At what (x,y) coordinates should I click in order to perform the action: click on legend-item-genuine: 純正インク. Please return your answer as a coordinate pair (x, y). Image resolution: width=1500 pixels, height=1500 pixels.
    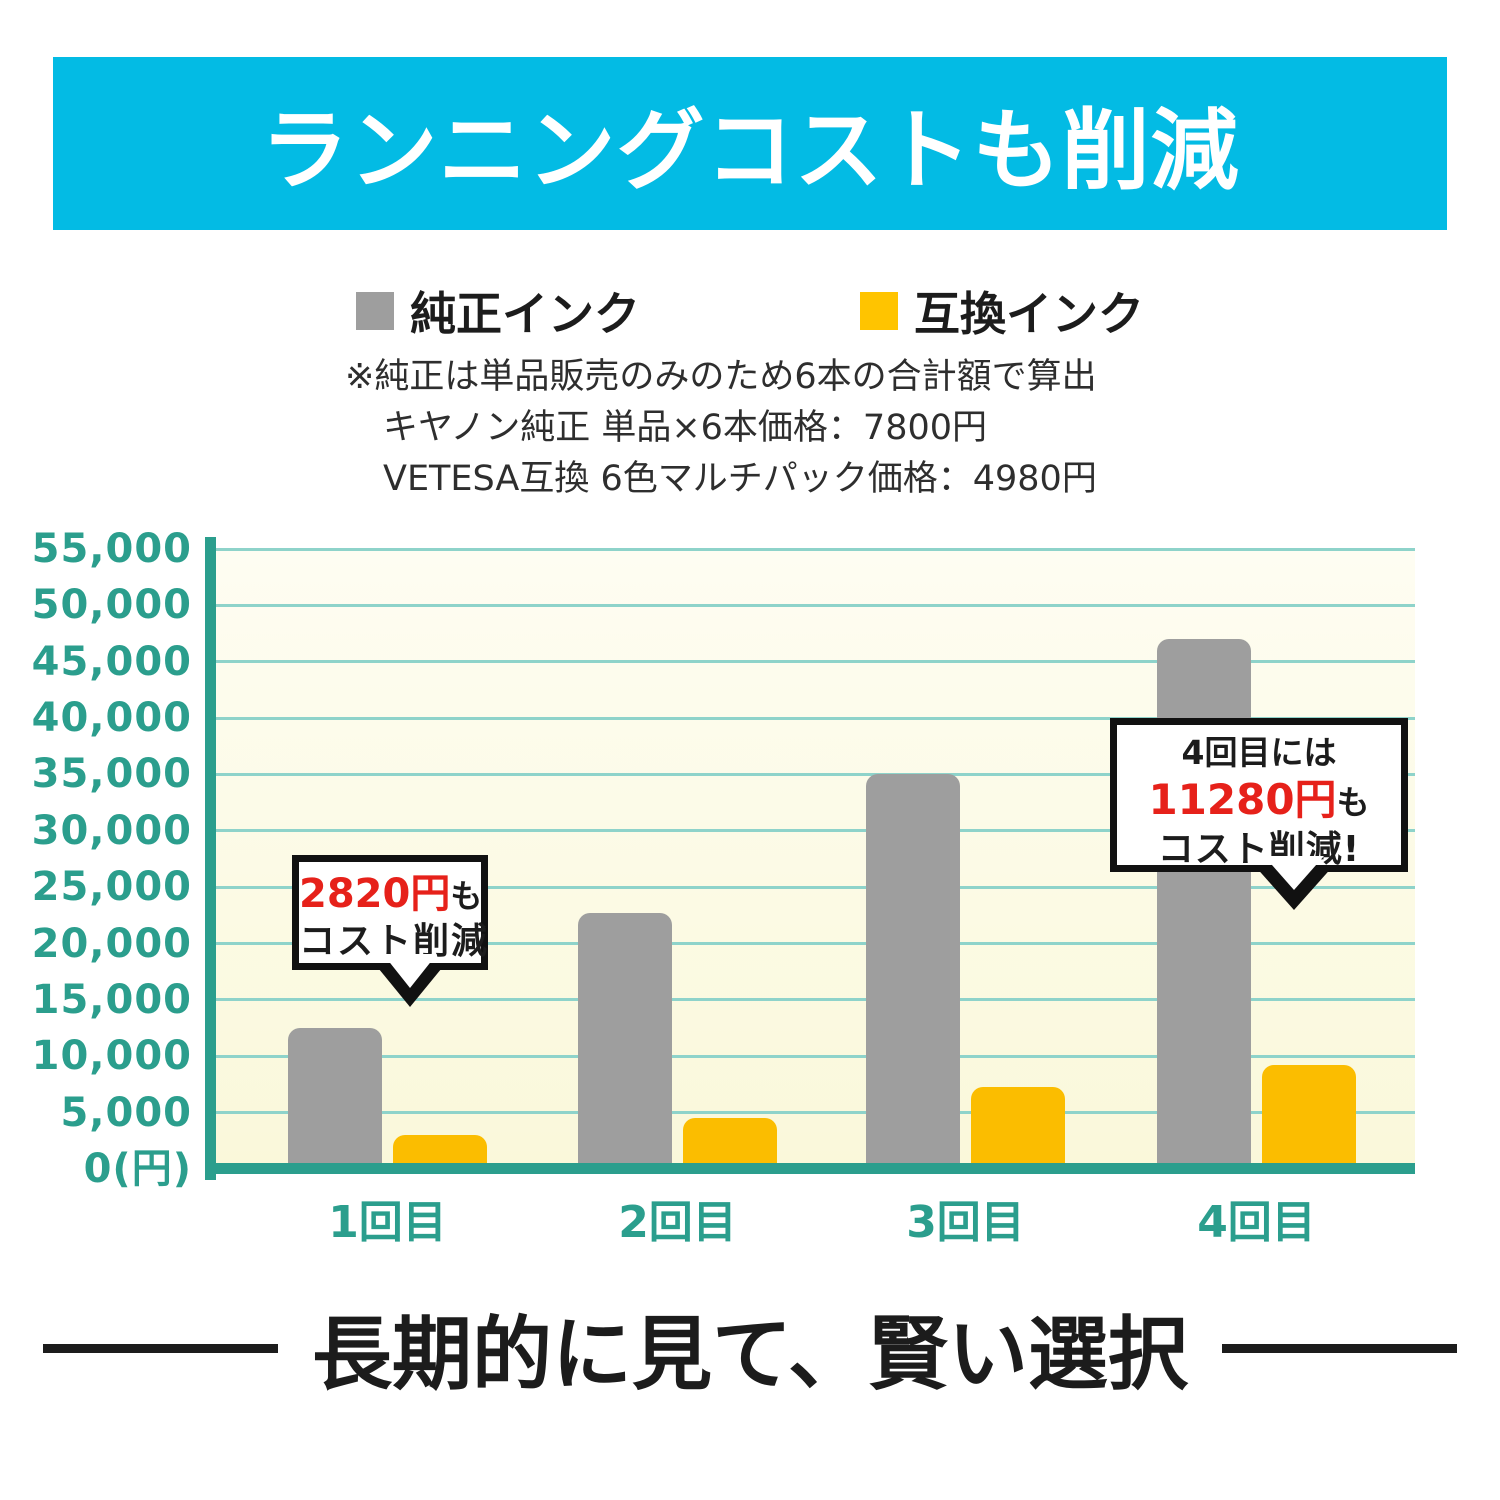
    Looking at the image, I should click on (498, 311).